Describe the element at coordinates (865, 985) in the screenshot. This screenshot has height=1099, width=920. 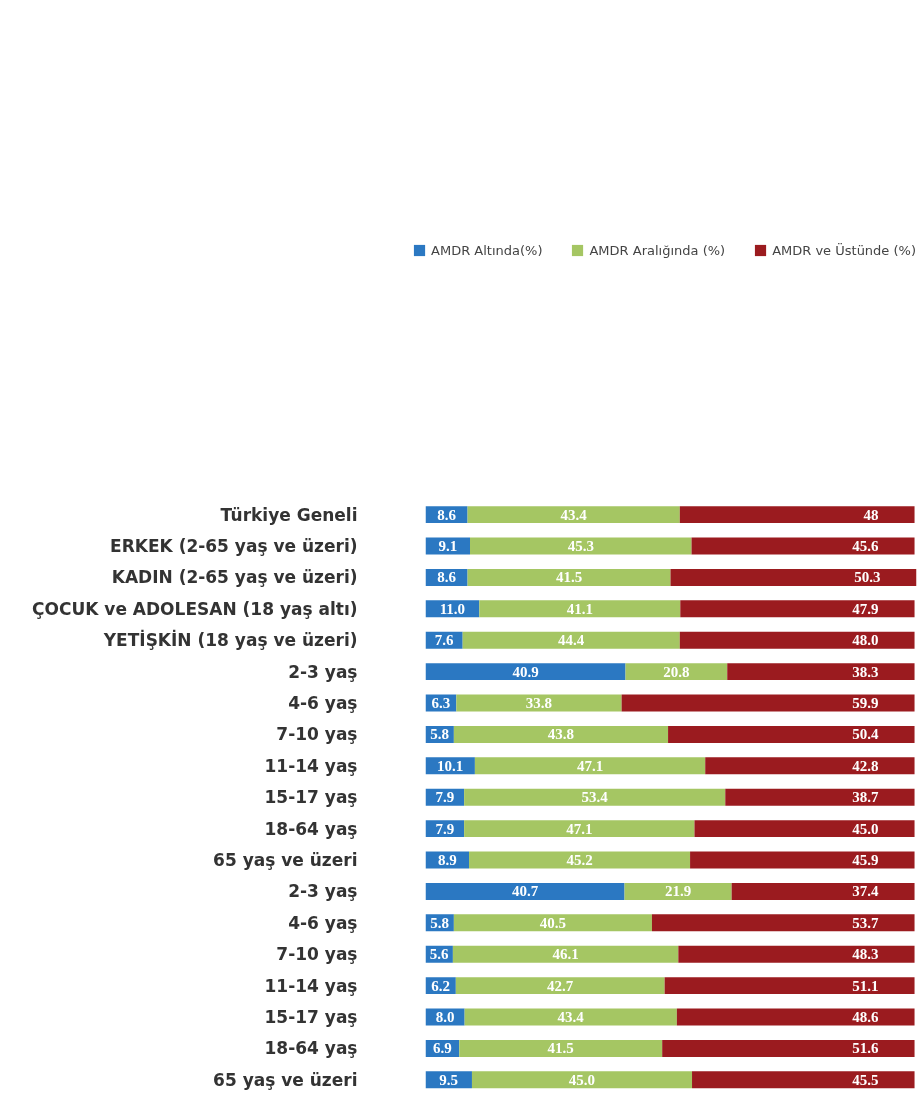
I see `data-label: 51.1` at that location.